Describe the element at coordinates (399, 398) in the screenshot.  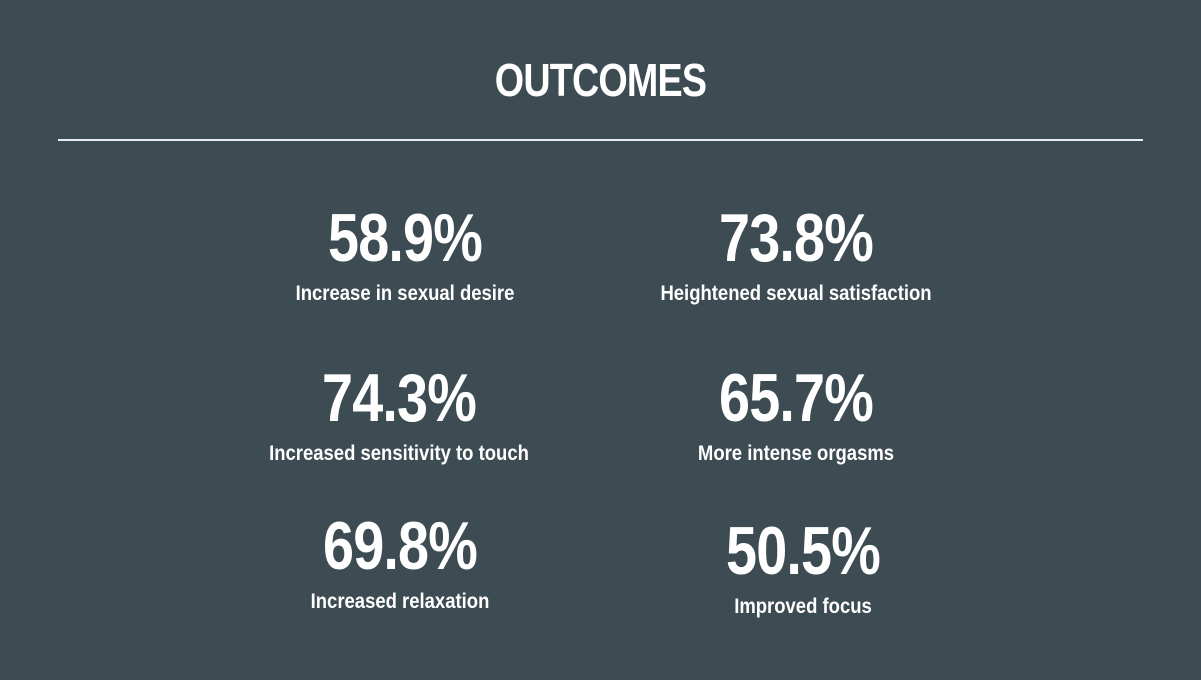
I see `stat-value: 74.3%` at that location.